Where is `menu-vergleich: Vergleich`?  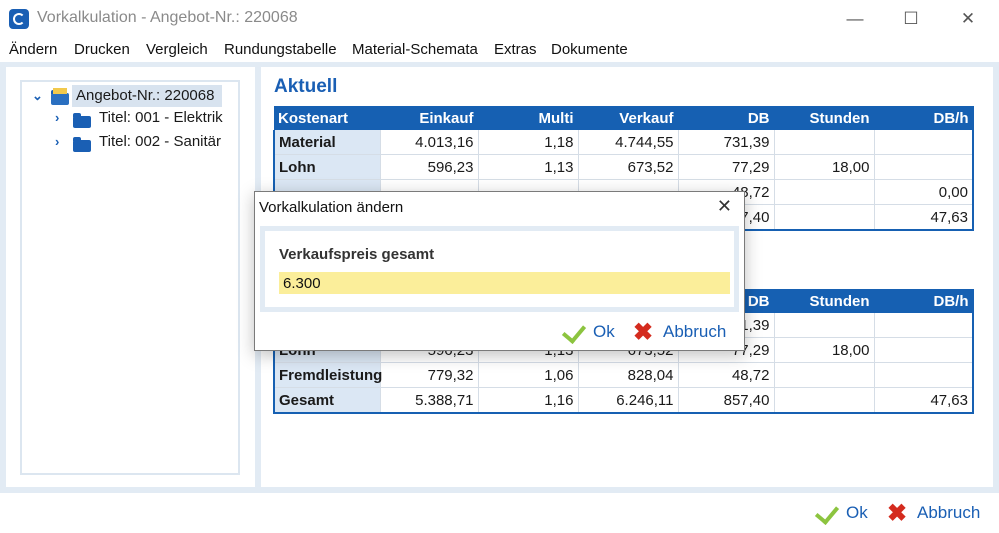
menu-vergleich: Vergleich is located at coordinates (177, 49).